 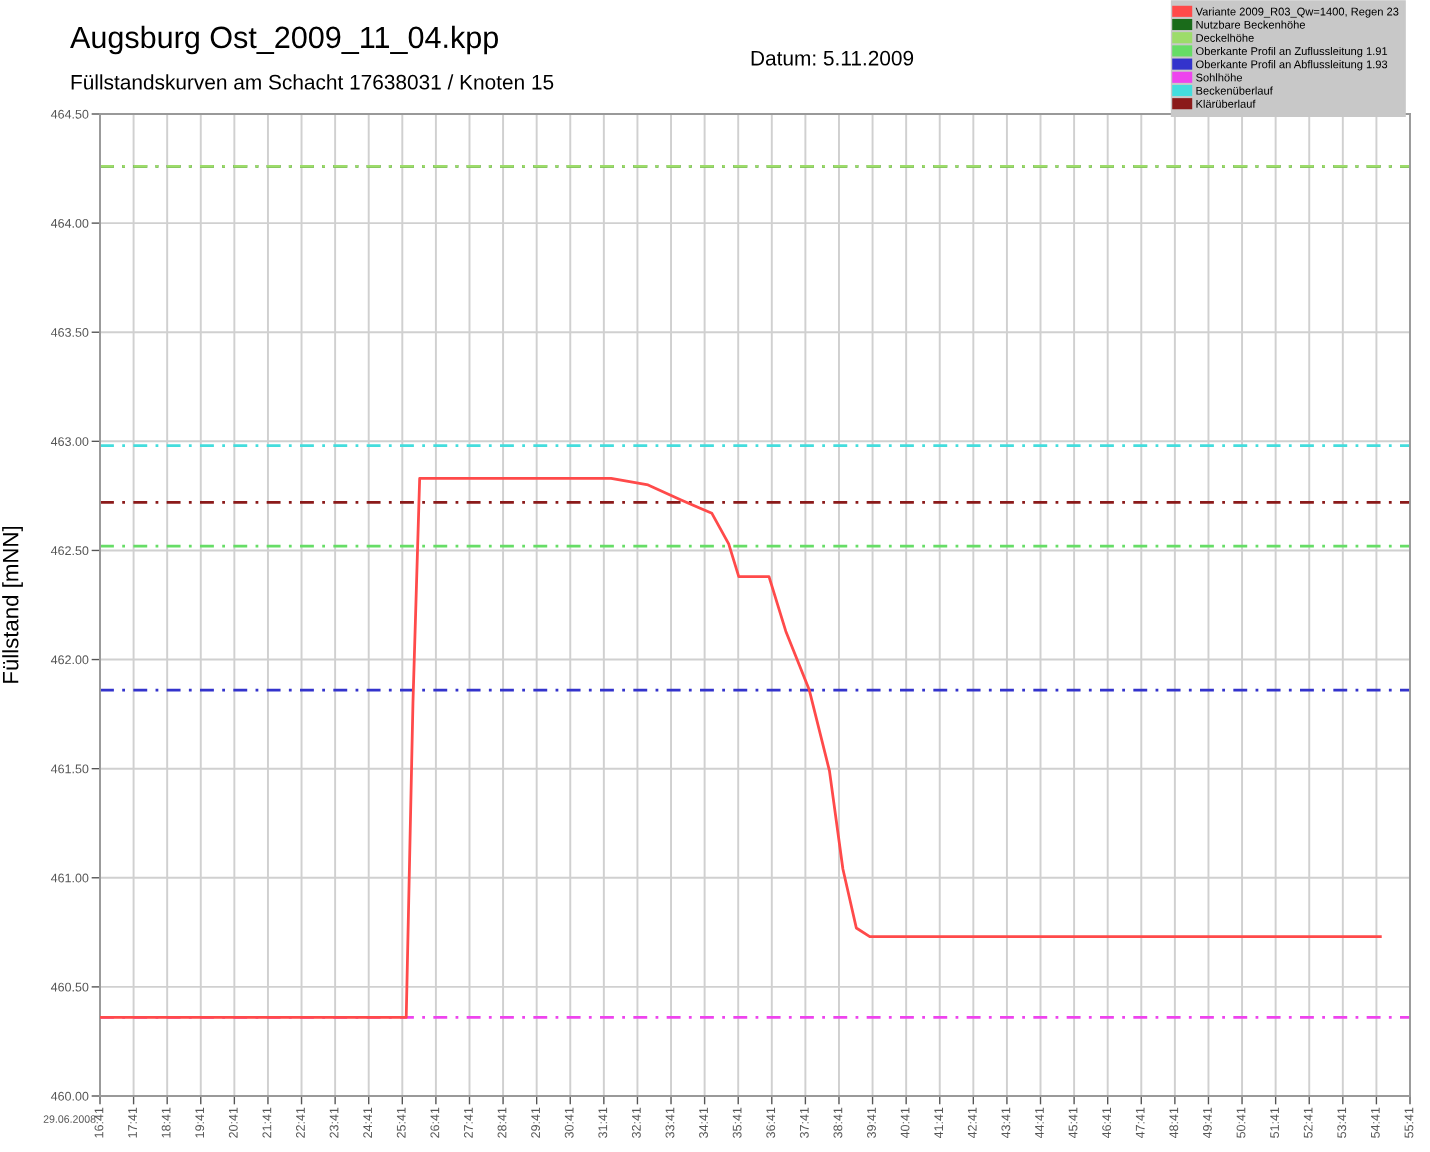 What do you see at coordinates (832, 58) in the screenshot?
I see `text: Datum: 5.11.2009` at bounding box center [832, 58].